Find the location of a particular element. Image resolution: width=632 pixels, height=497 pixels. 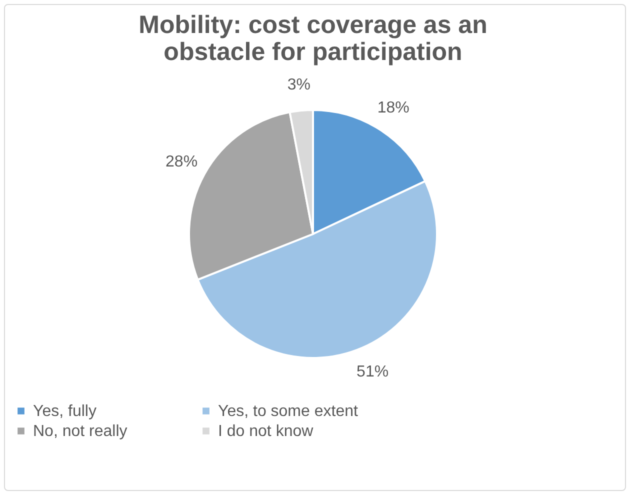

data-label: 28% is located at coordinates (182, 162).